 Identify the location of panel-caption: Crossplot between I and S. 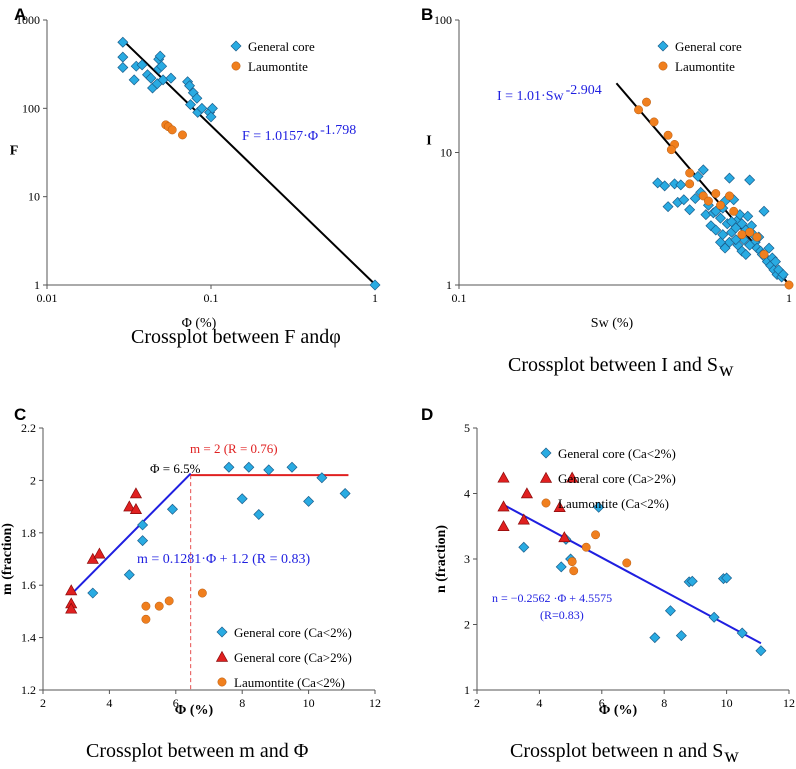
(613, 365).